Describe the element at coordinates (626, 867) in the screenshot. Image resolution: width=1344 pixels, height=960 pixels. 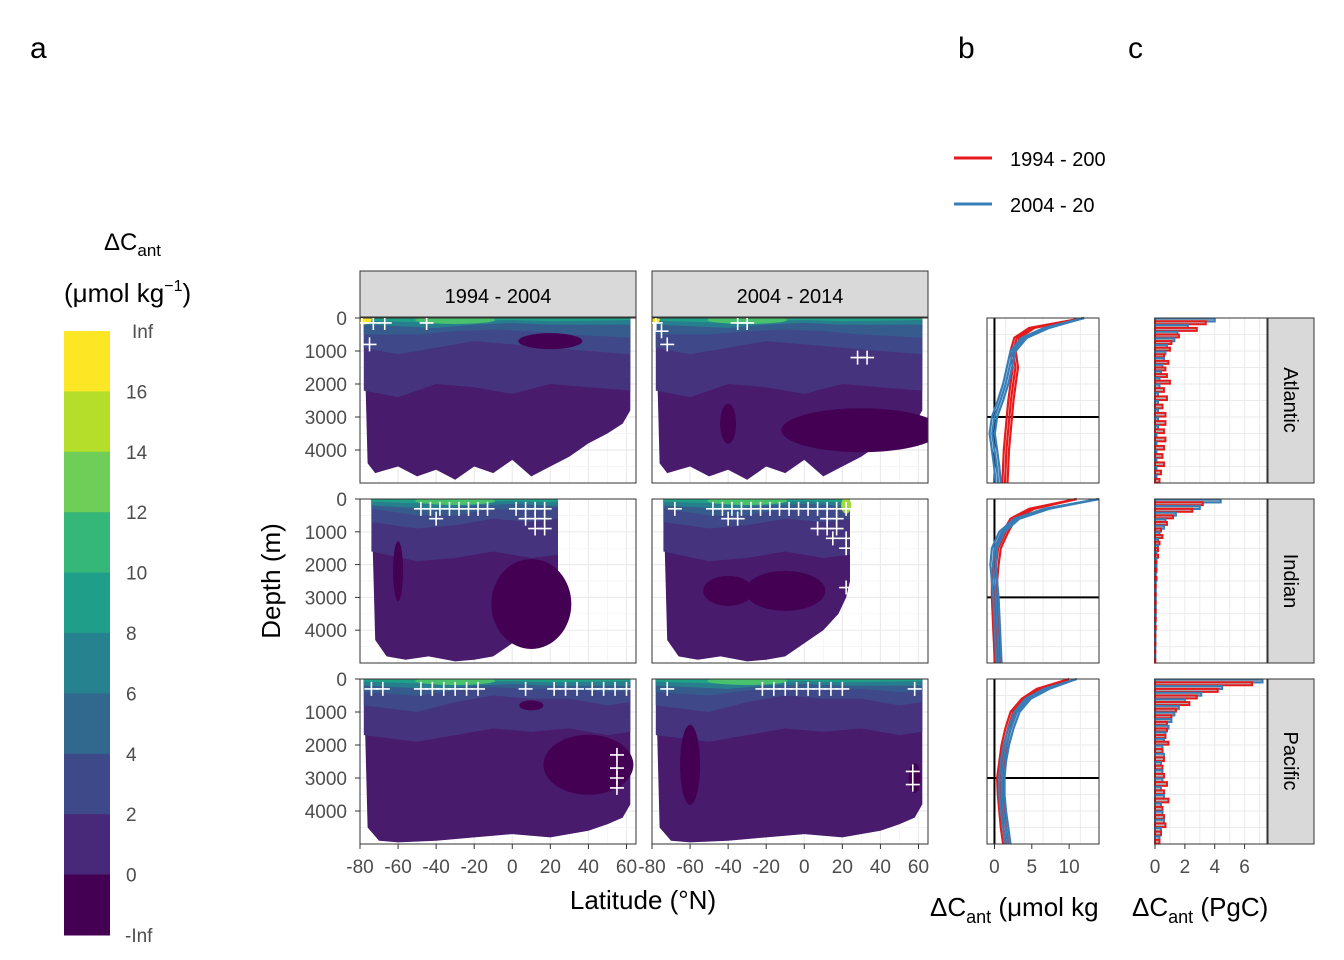
I see `x-tick-label: 60` at that location.